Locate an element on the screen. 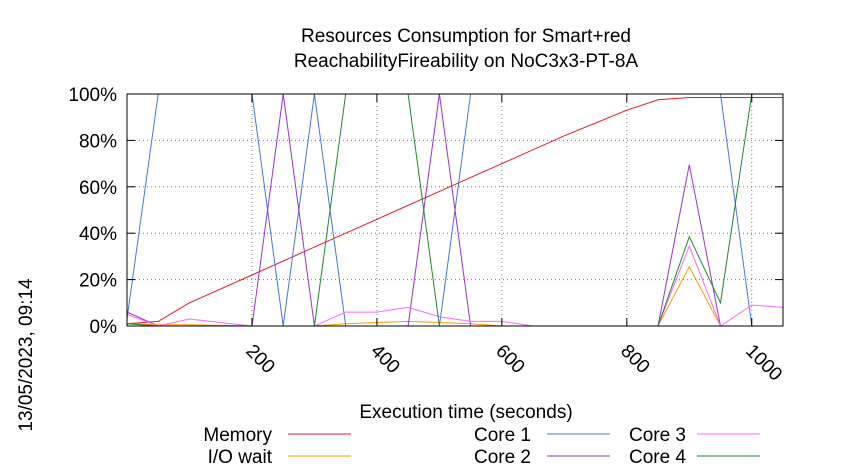 This screenshot has height=475, width=850. timestamp-label: 13/05/2023, 09:14 is located at coordinates (26, 355).